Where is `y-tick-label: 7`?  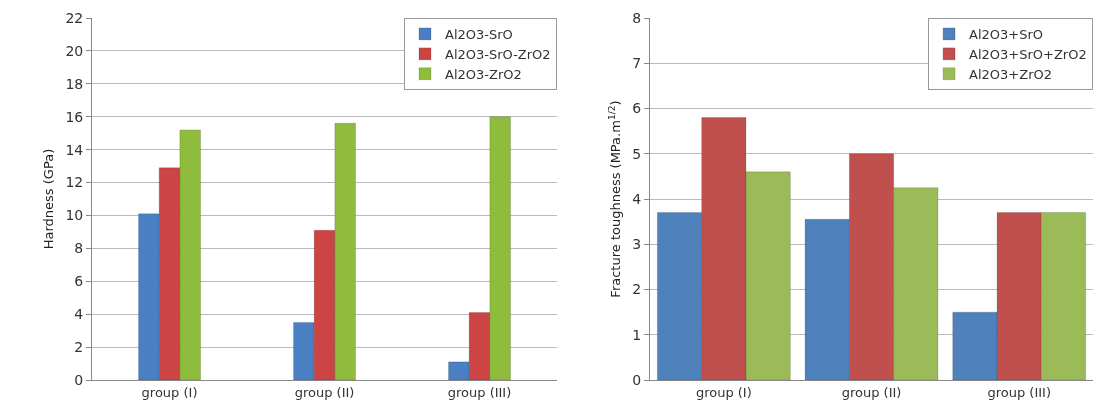 y-tick-label: 7 is located at coordinates (637, 63).